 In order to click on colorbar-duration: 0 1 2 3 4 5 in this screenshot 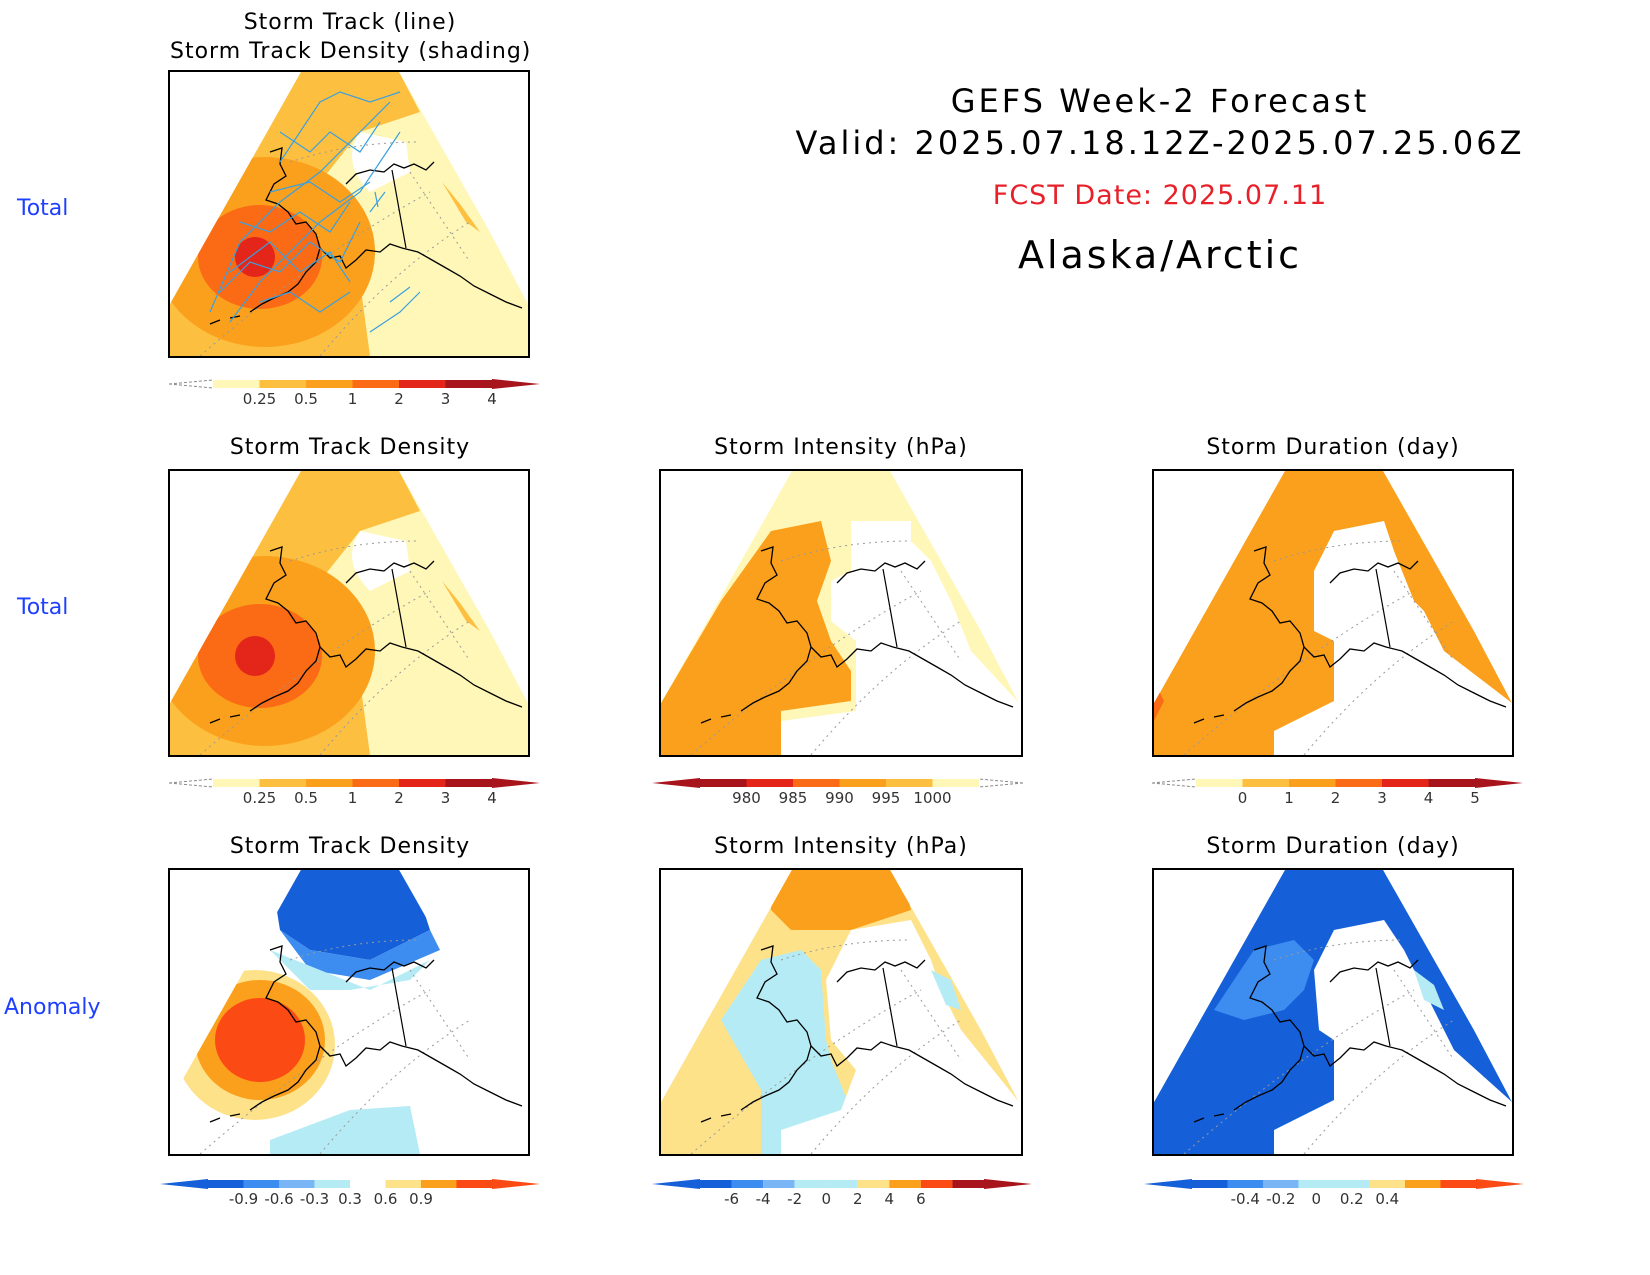, I will do `click(1335, 792)`.